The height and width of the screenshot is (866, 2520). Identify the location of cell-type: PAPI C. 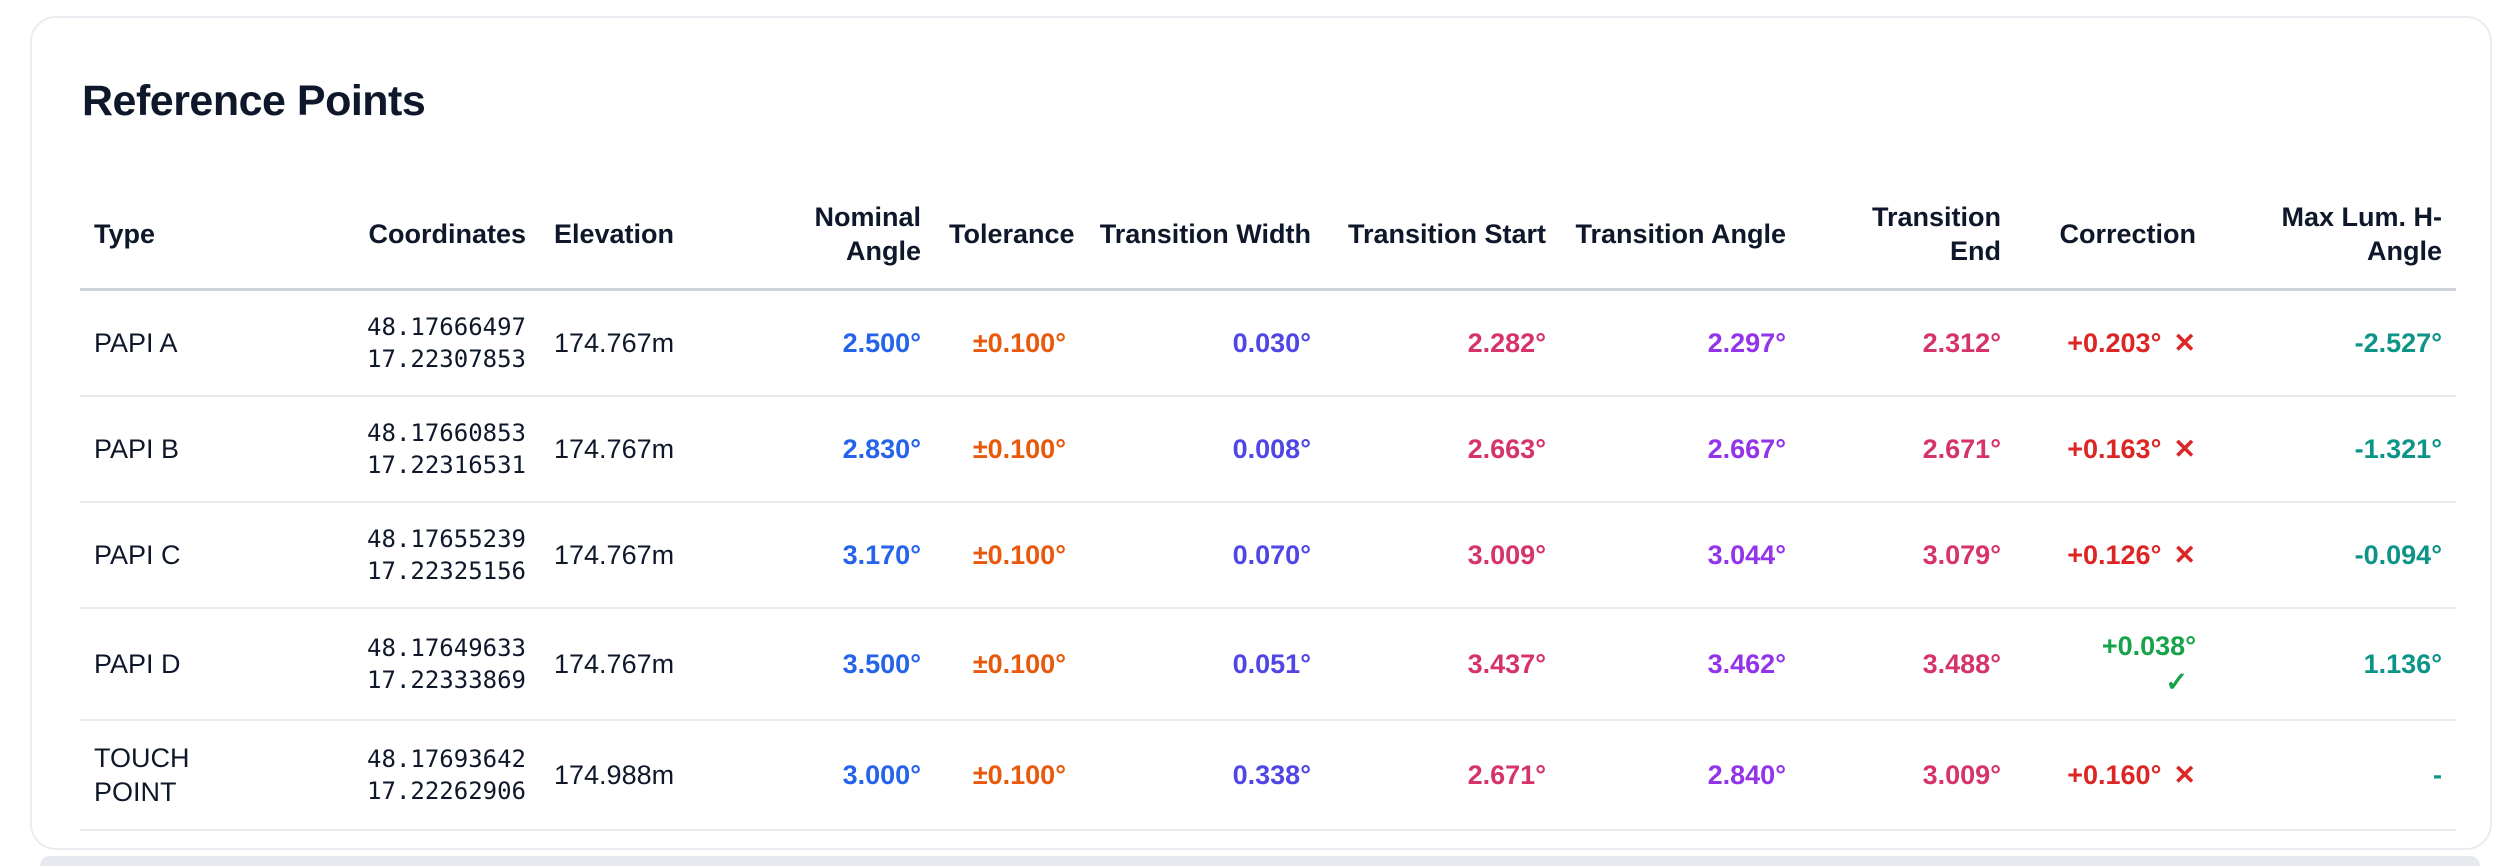
(160, 555).